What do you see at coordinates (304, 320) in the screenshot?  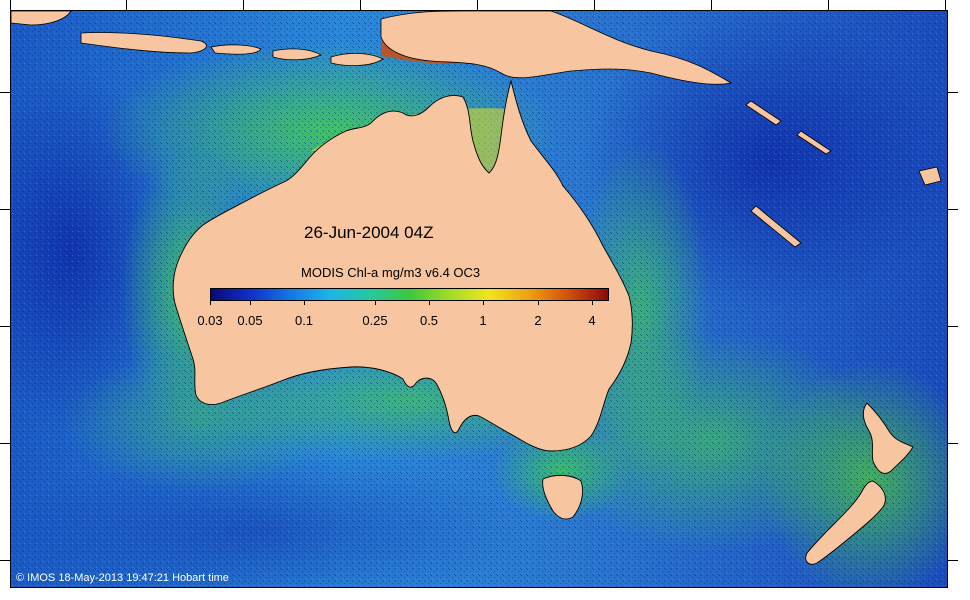 I see `colorbar-tick-label: 0.1` at bounding box center [304, 320].